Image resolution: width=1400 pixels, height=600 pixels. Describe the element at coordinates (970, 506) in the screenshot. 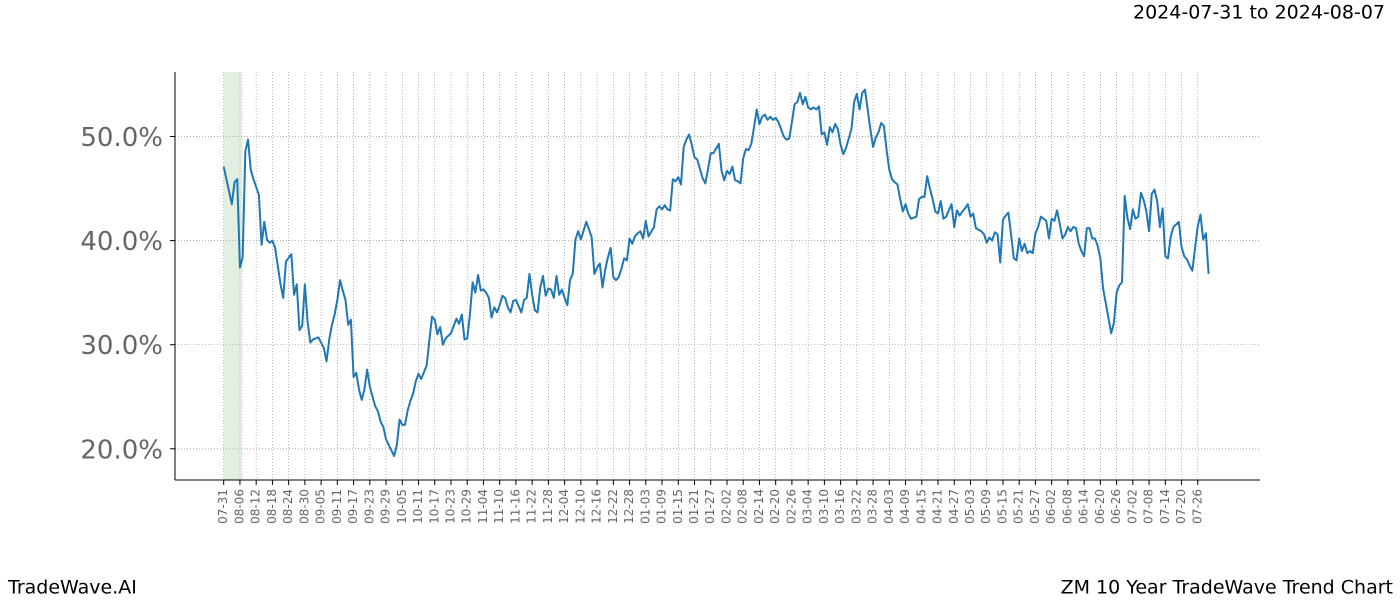

I see `x-tick-label: 05-03` at that location.